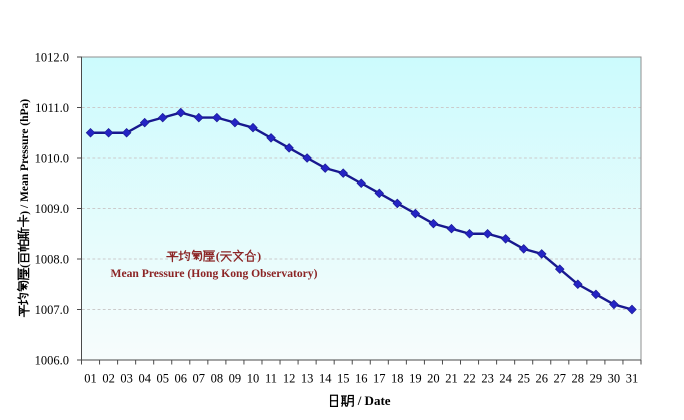  What do you see at coordinates (505, 379) in the screenshot?
I see `svg-text: 24` at bounding box center [505, 379].